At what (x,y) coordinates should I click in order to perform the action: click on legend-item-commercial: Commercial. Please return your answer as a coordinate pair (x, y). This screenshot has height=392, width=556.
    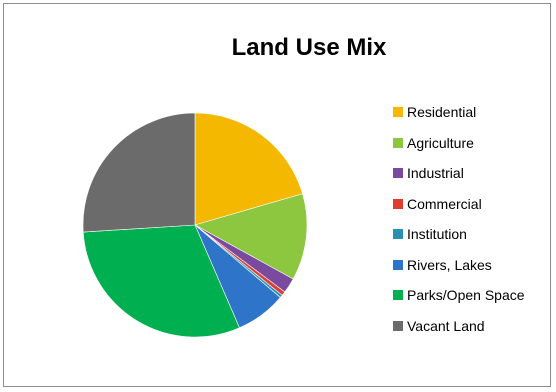
    Looking at the image, I should click on (459, 204).